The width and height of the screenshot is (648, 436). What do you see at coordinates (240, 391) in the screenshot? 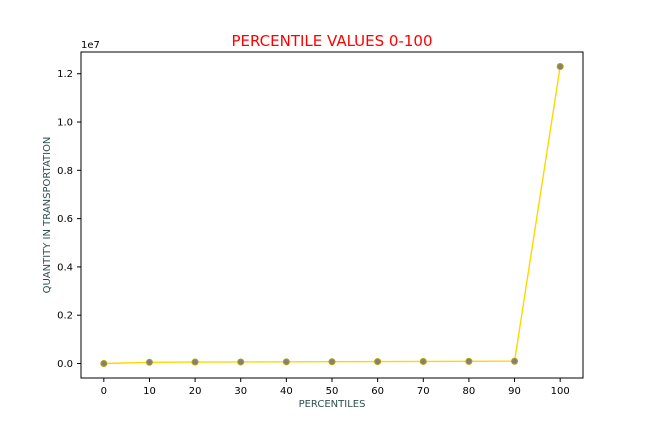
I see `x-tick-label: 30` at bounding box center [240, 391].